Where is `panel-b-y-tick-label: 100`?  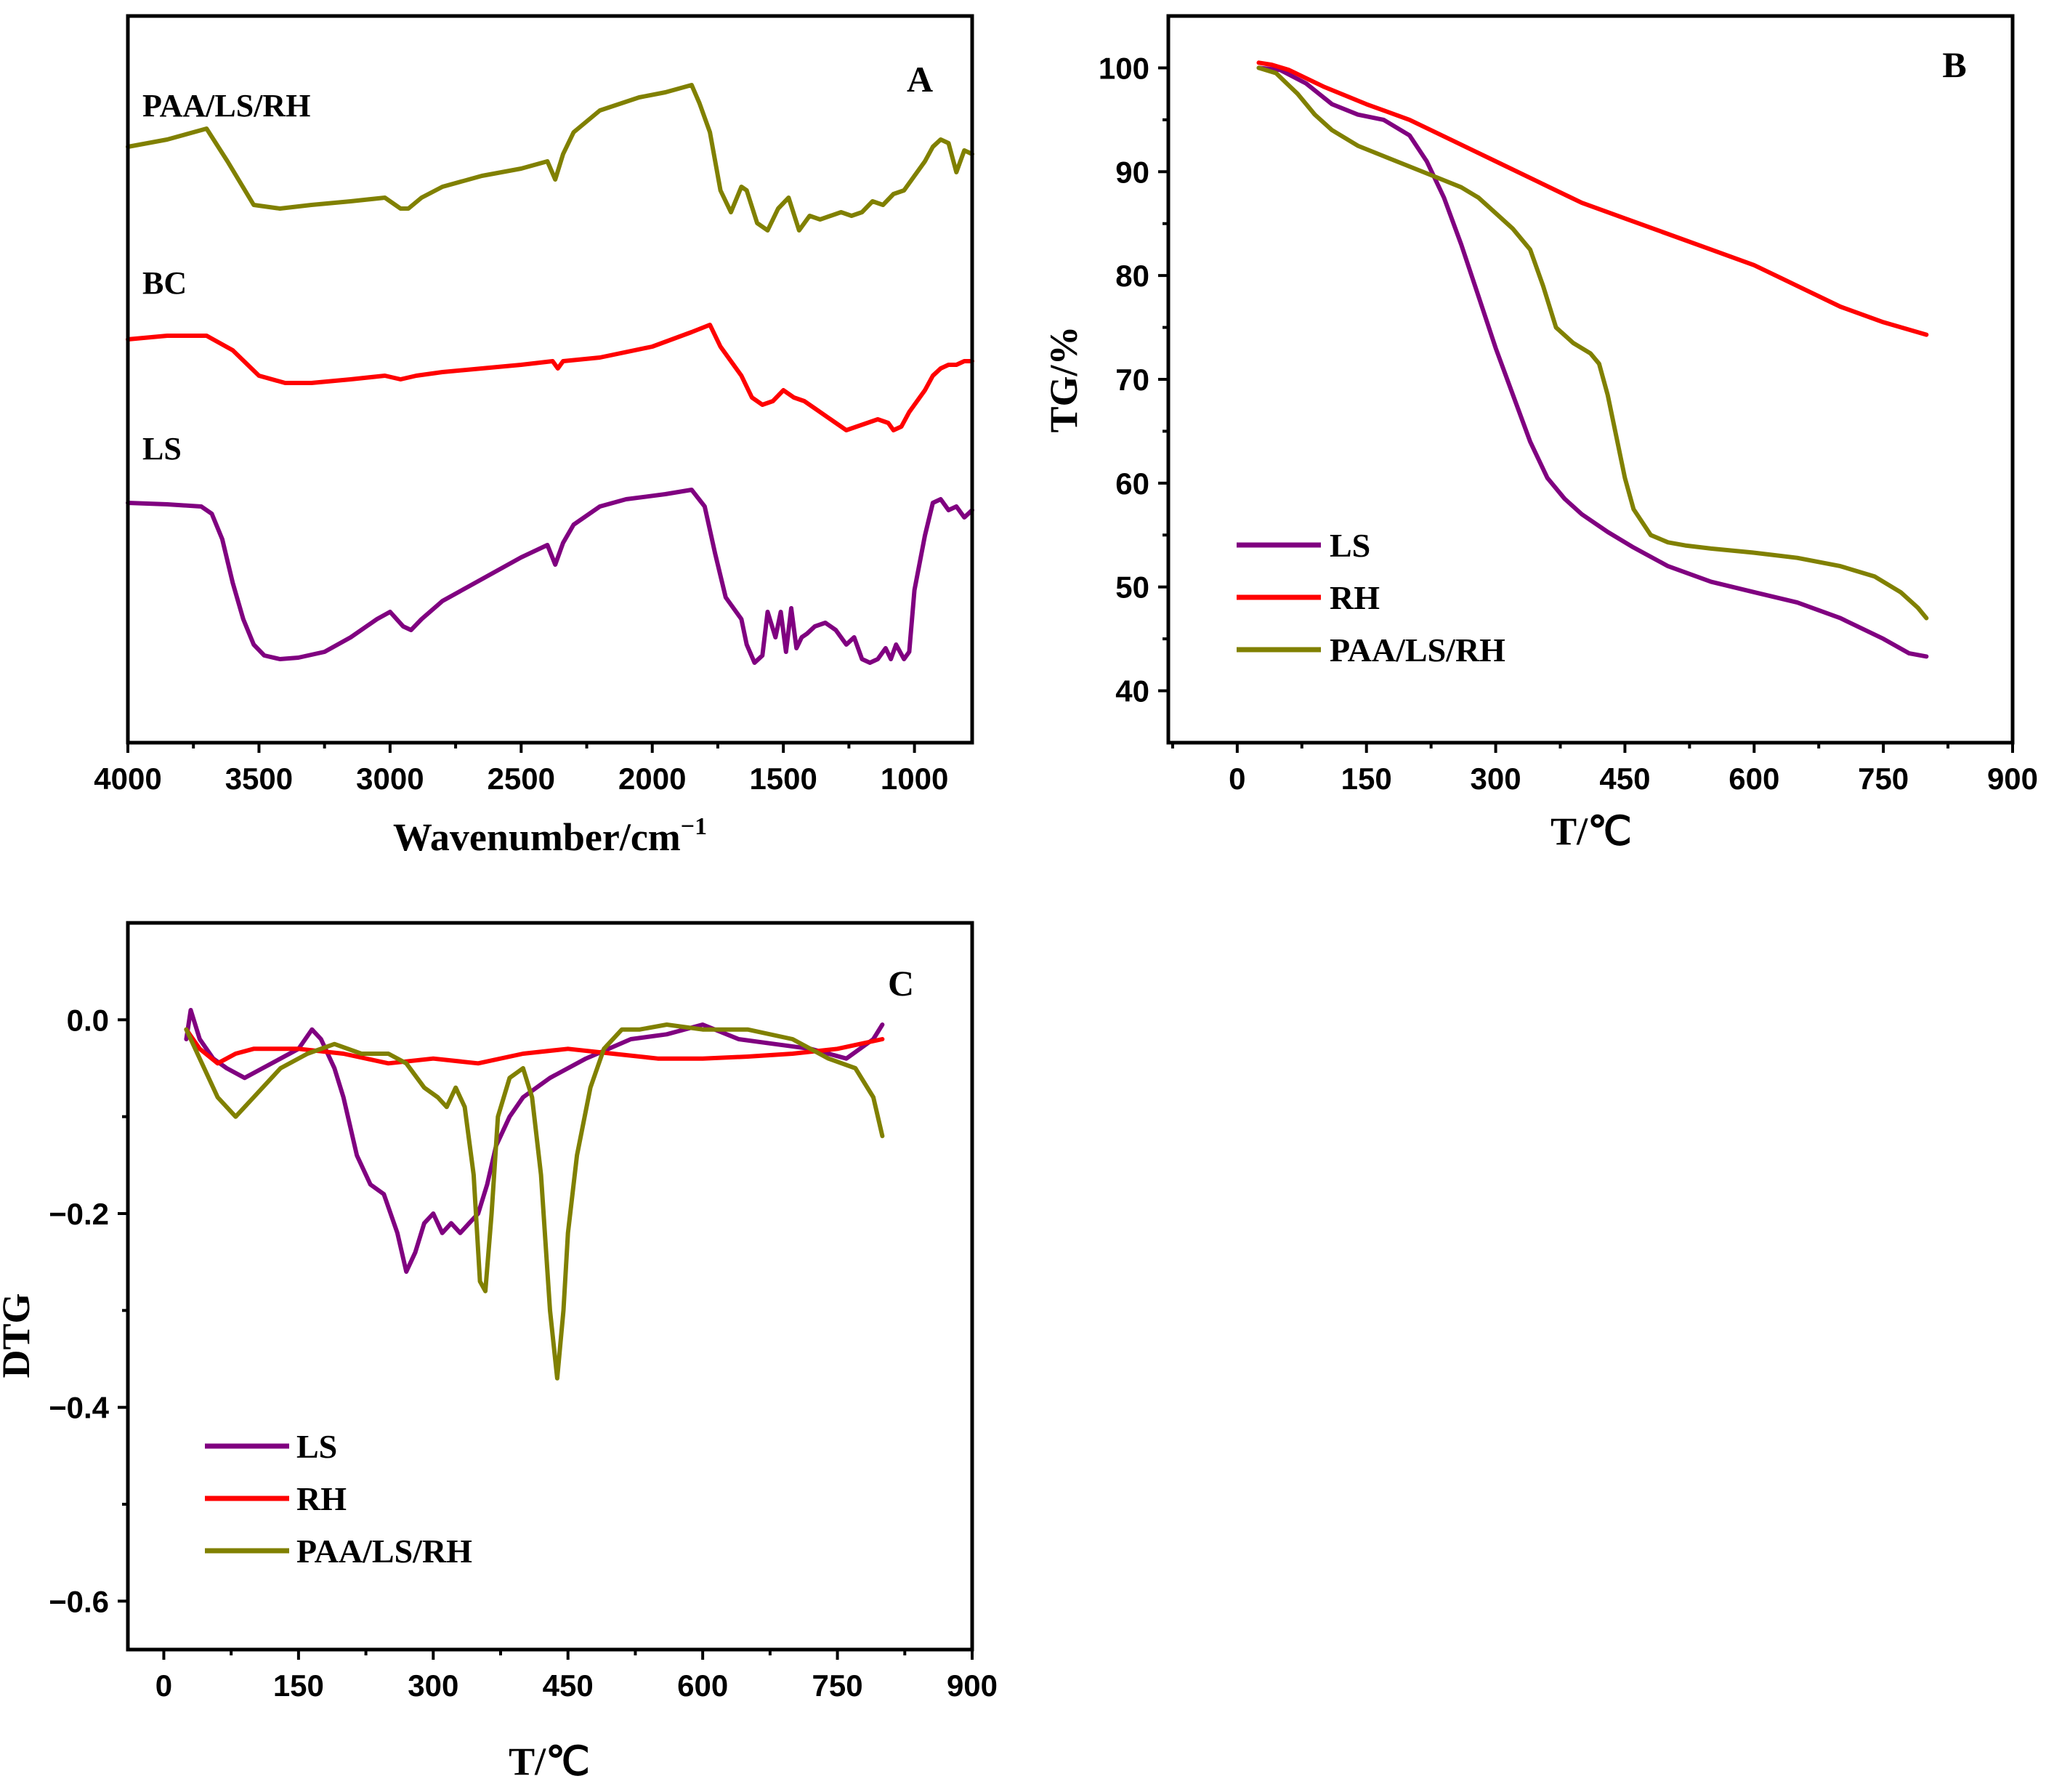 panel-b-y-tick-label: 100 is located at coordinates (1124, 68).